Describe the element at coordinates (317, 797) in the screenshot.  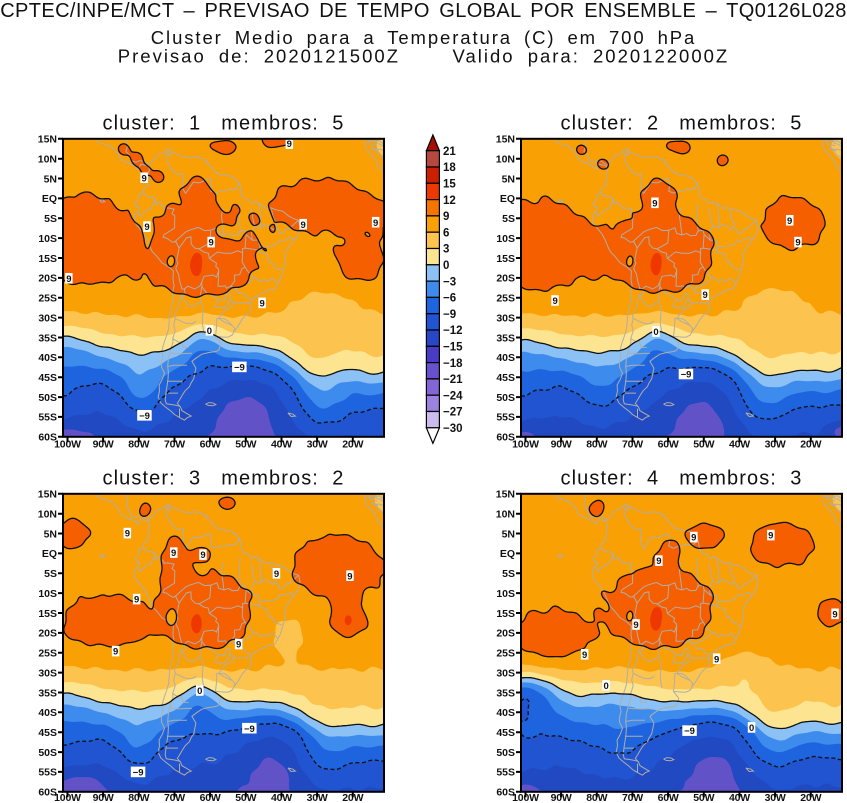
I see `svg-text: 30W` at that location.